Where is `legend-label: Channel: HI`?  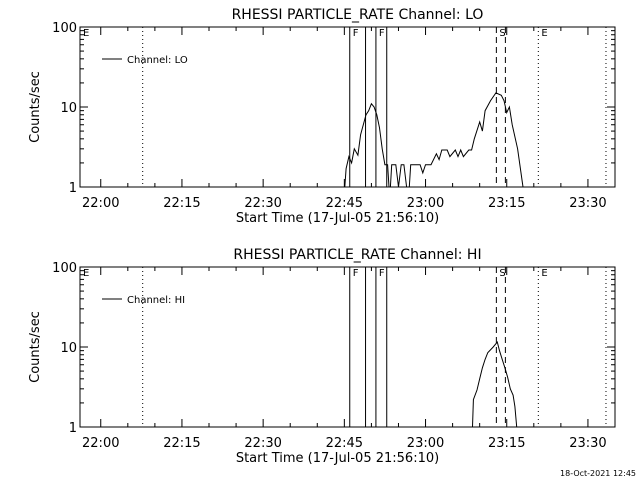
legend-label: Channel: HI is located at coordinates (156, 300).